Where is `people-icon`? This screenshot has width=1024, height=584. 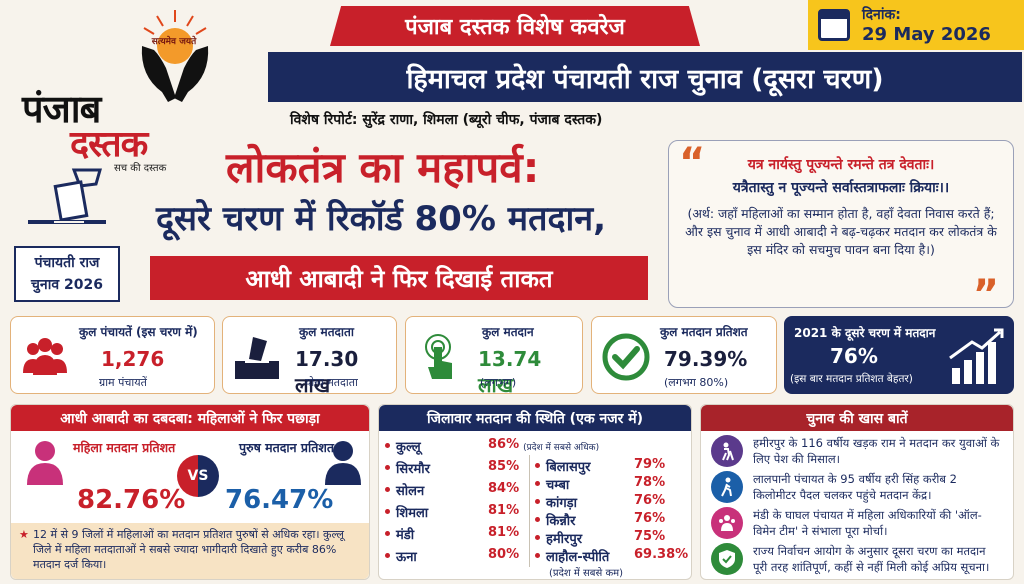
people-icon is located at coordinates (45, 356).